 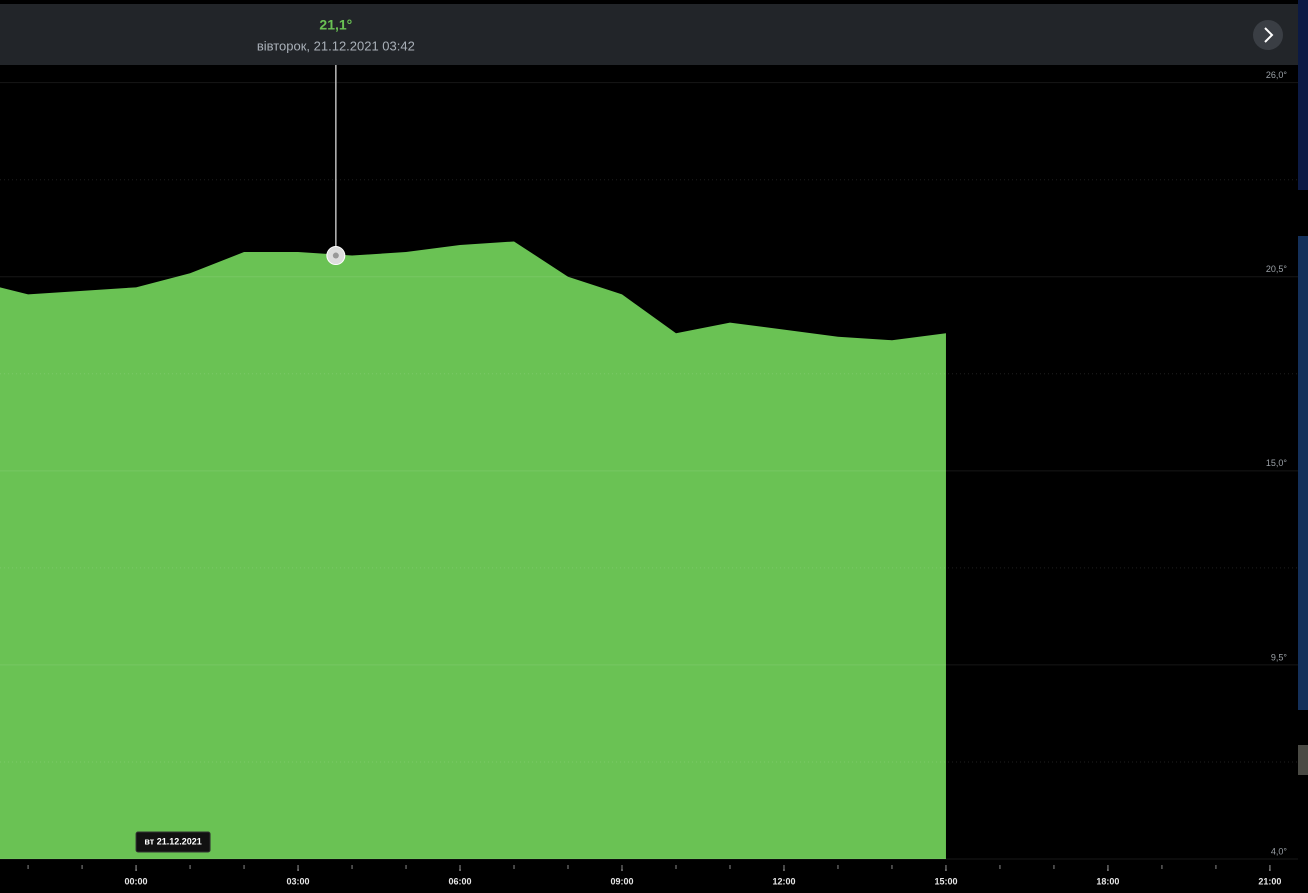 I want to click on x-axis-bar, so click(x=649, y=876).